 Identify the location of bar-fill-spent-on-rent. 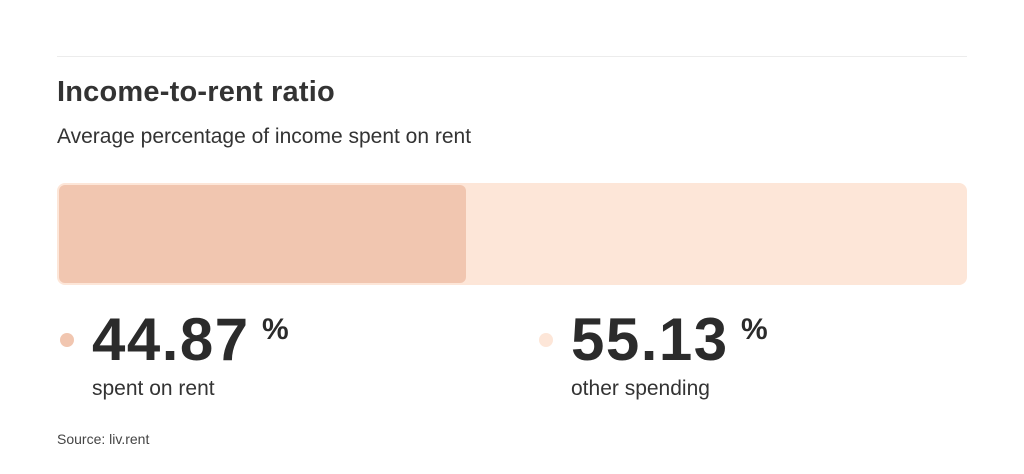
(262, 234).